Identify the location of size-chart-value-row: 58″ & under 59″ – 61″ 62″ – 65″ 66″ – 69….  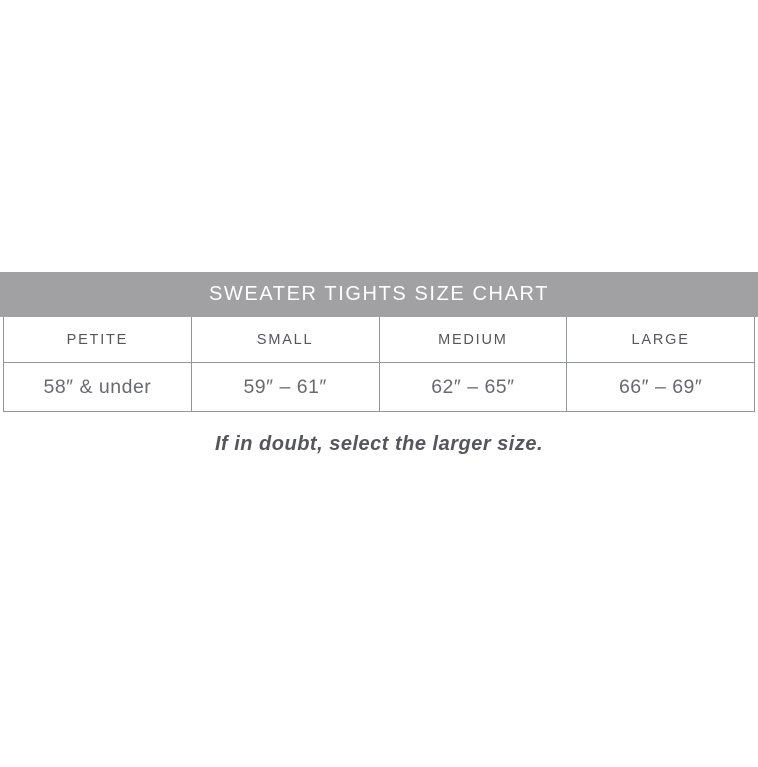
(379, 387).